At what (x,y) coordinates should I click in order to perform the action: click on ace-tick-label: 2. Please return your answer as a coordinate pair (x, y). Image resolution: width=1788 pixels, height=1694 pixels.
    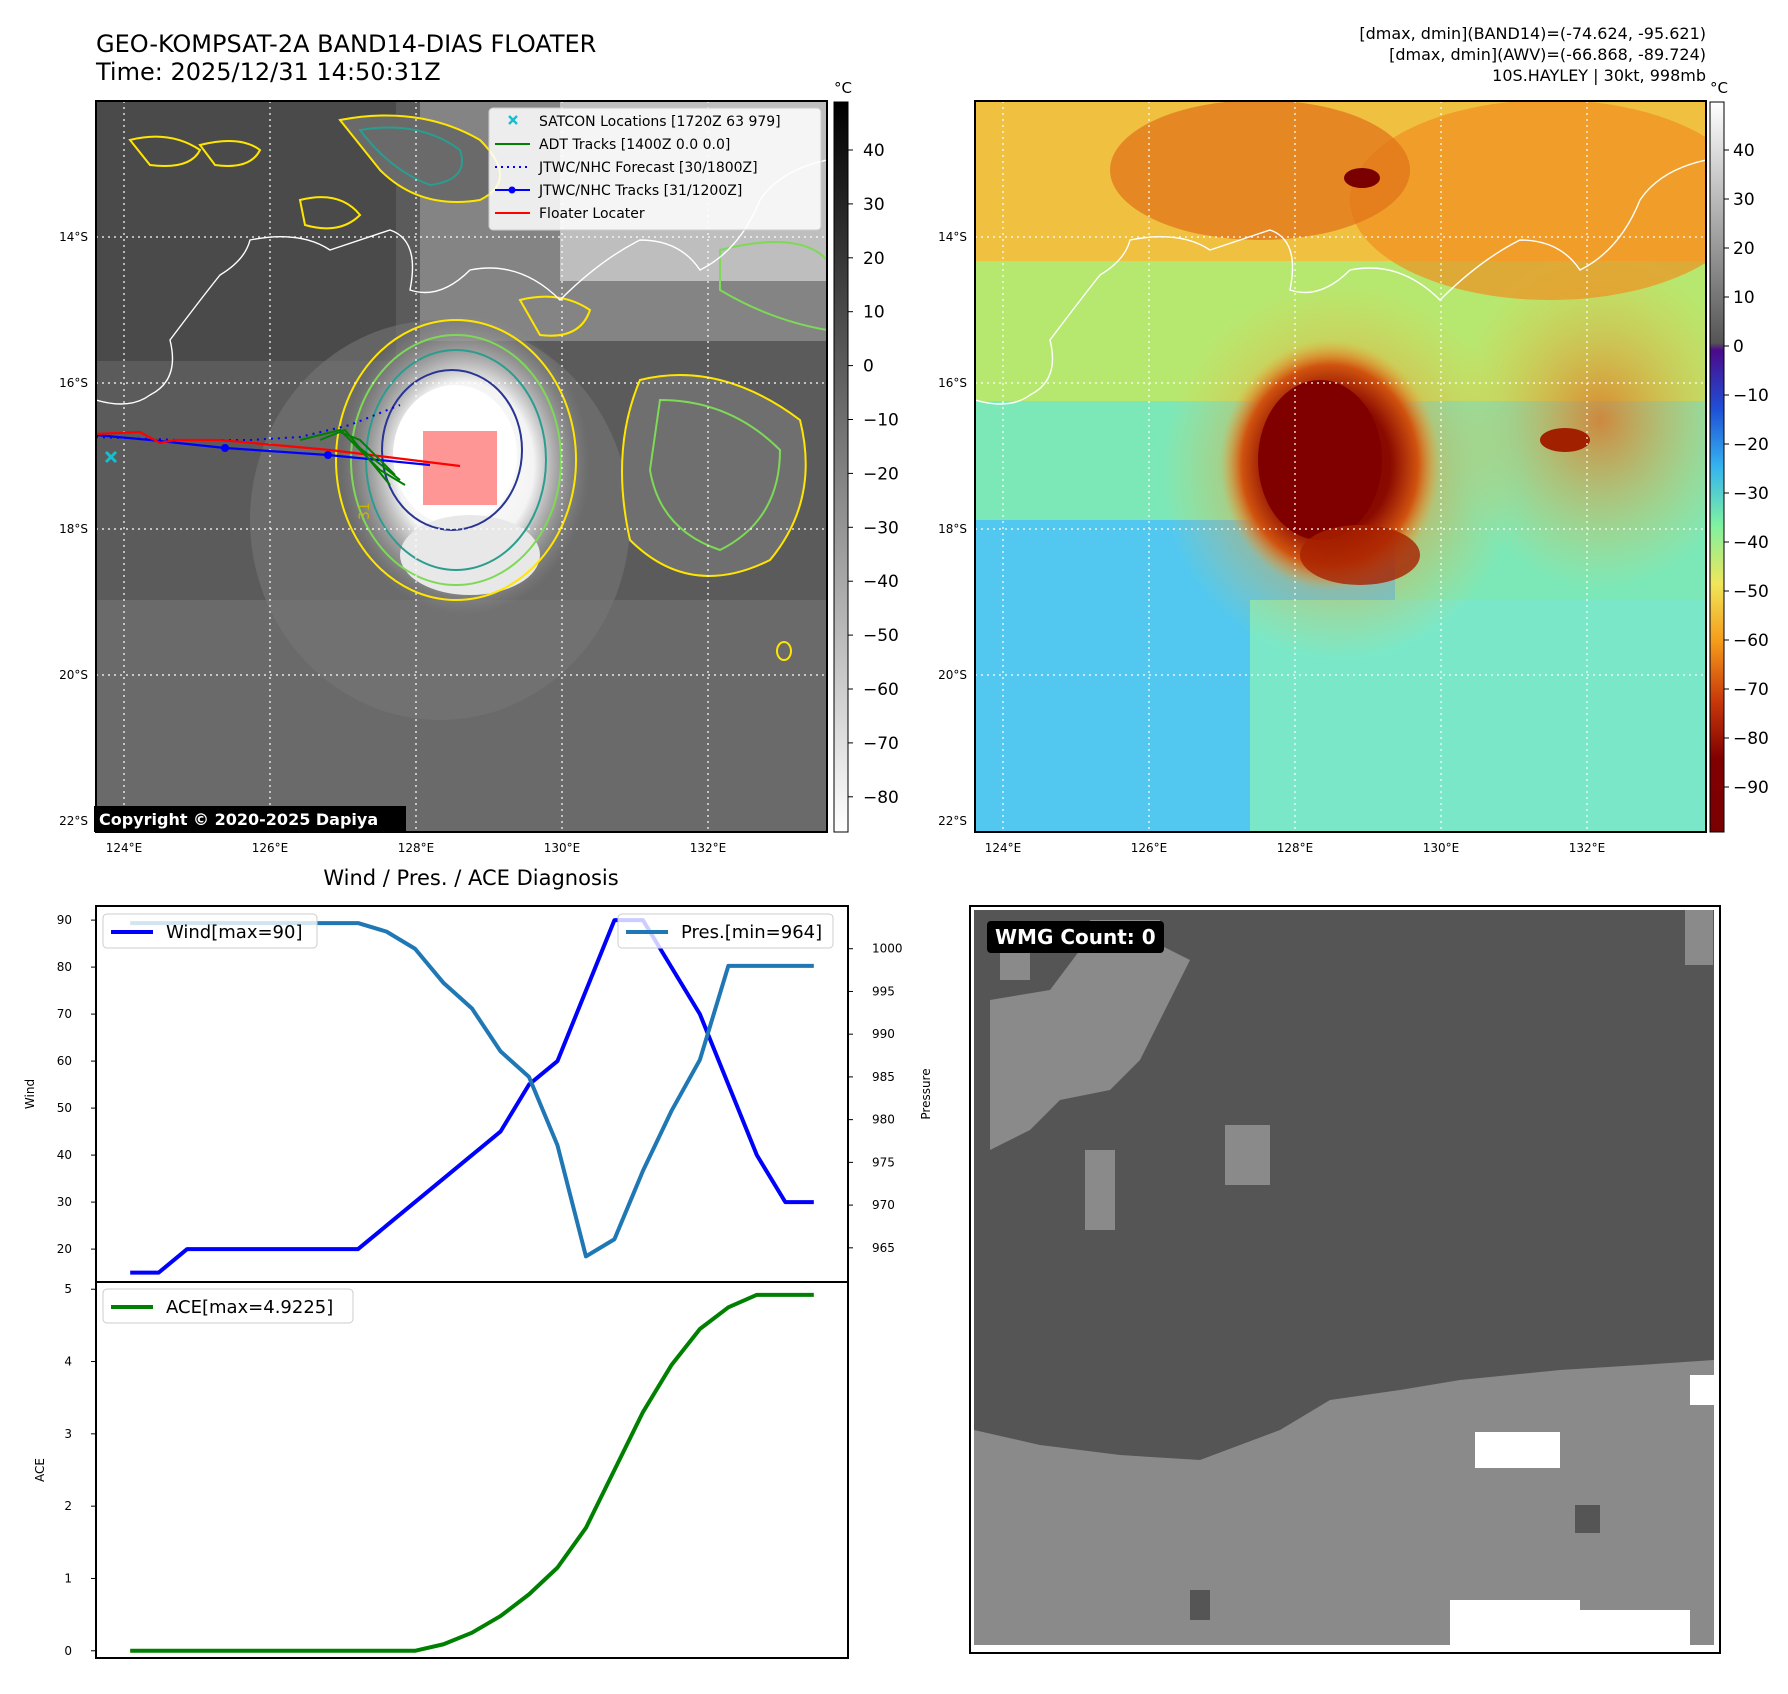
    Looking at the image, I should click on (68, 1506).